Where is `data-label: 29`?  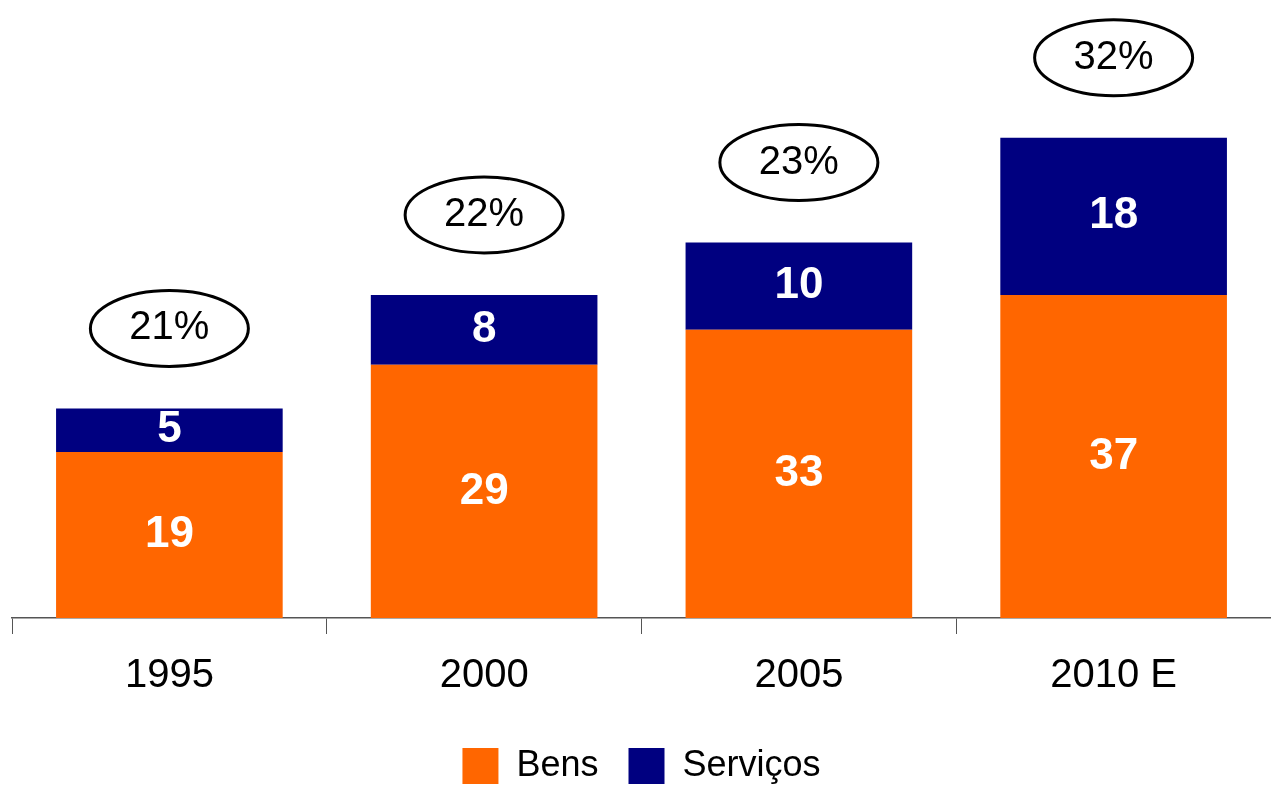
data-label: 29 is located at coordinates (484, 488).